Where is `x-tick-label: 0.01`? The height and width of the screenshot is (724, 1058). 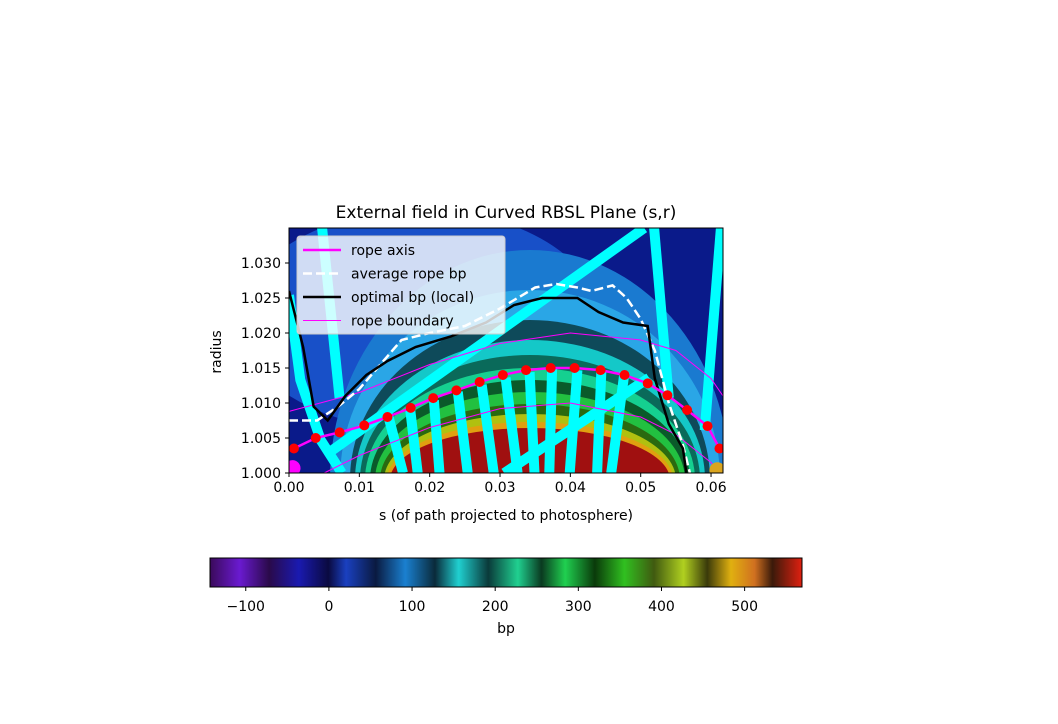
x-tick-label: 0.01 is located at coordinates (359, 488).